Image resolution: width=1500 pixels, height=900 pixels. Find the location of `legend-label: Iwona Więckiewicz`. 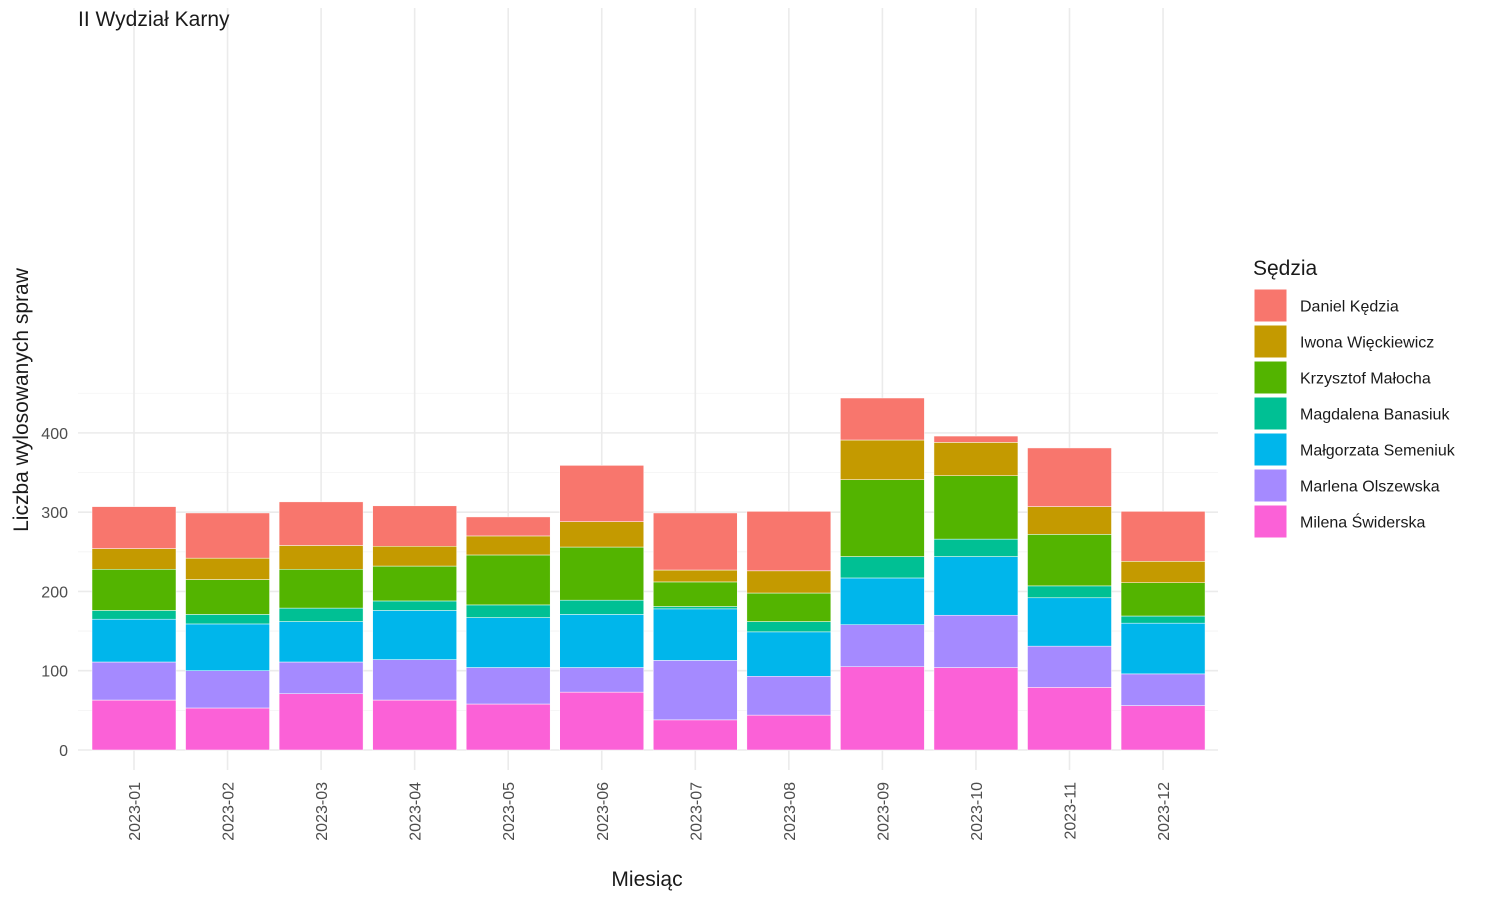

legend-label: Iwona Więckiewicz is located at coordinates (1367, 343).